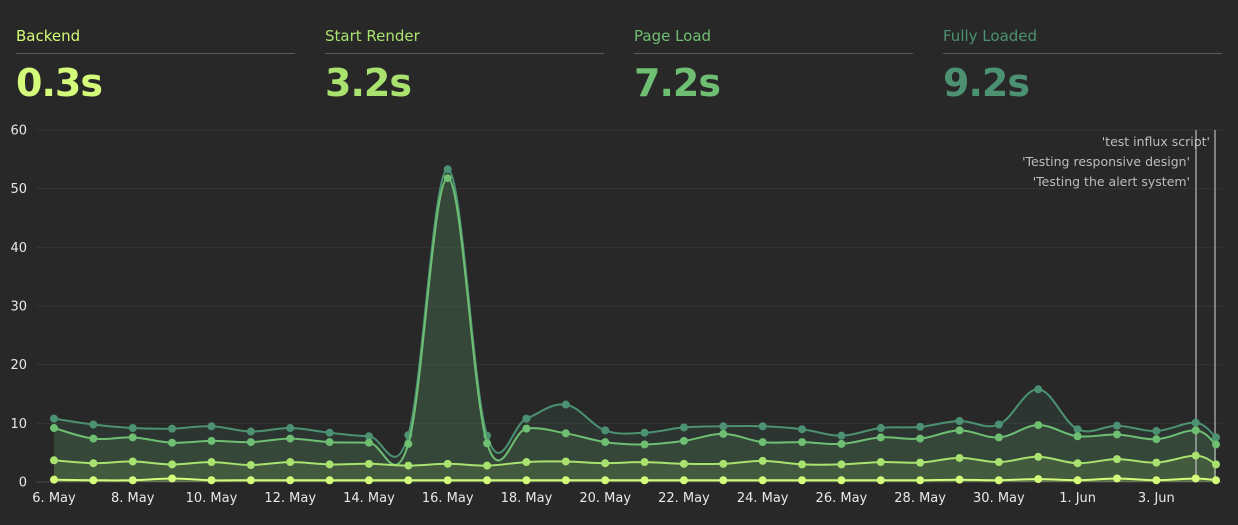  What do you see at coordinates (155, 66) in the screenshot?
I see `metric-backend: Backend 0.3s` at bounding box center [155, 66].